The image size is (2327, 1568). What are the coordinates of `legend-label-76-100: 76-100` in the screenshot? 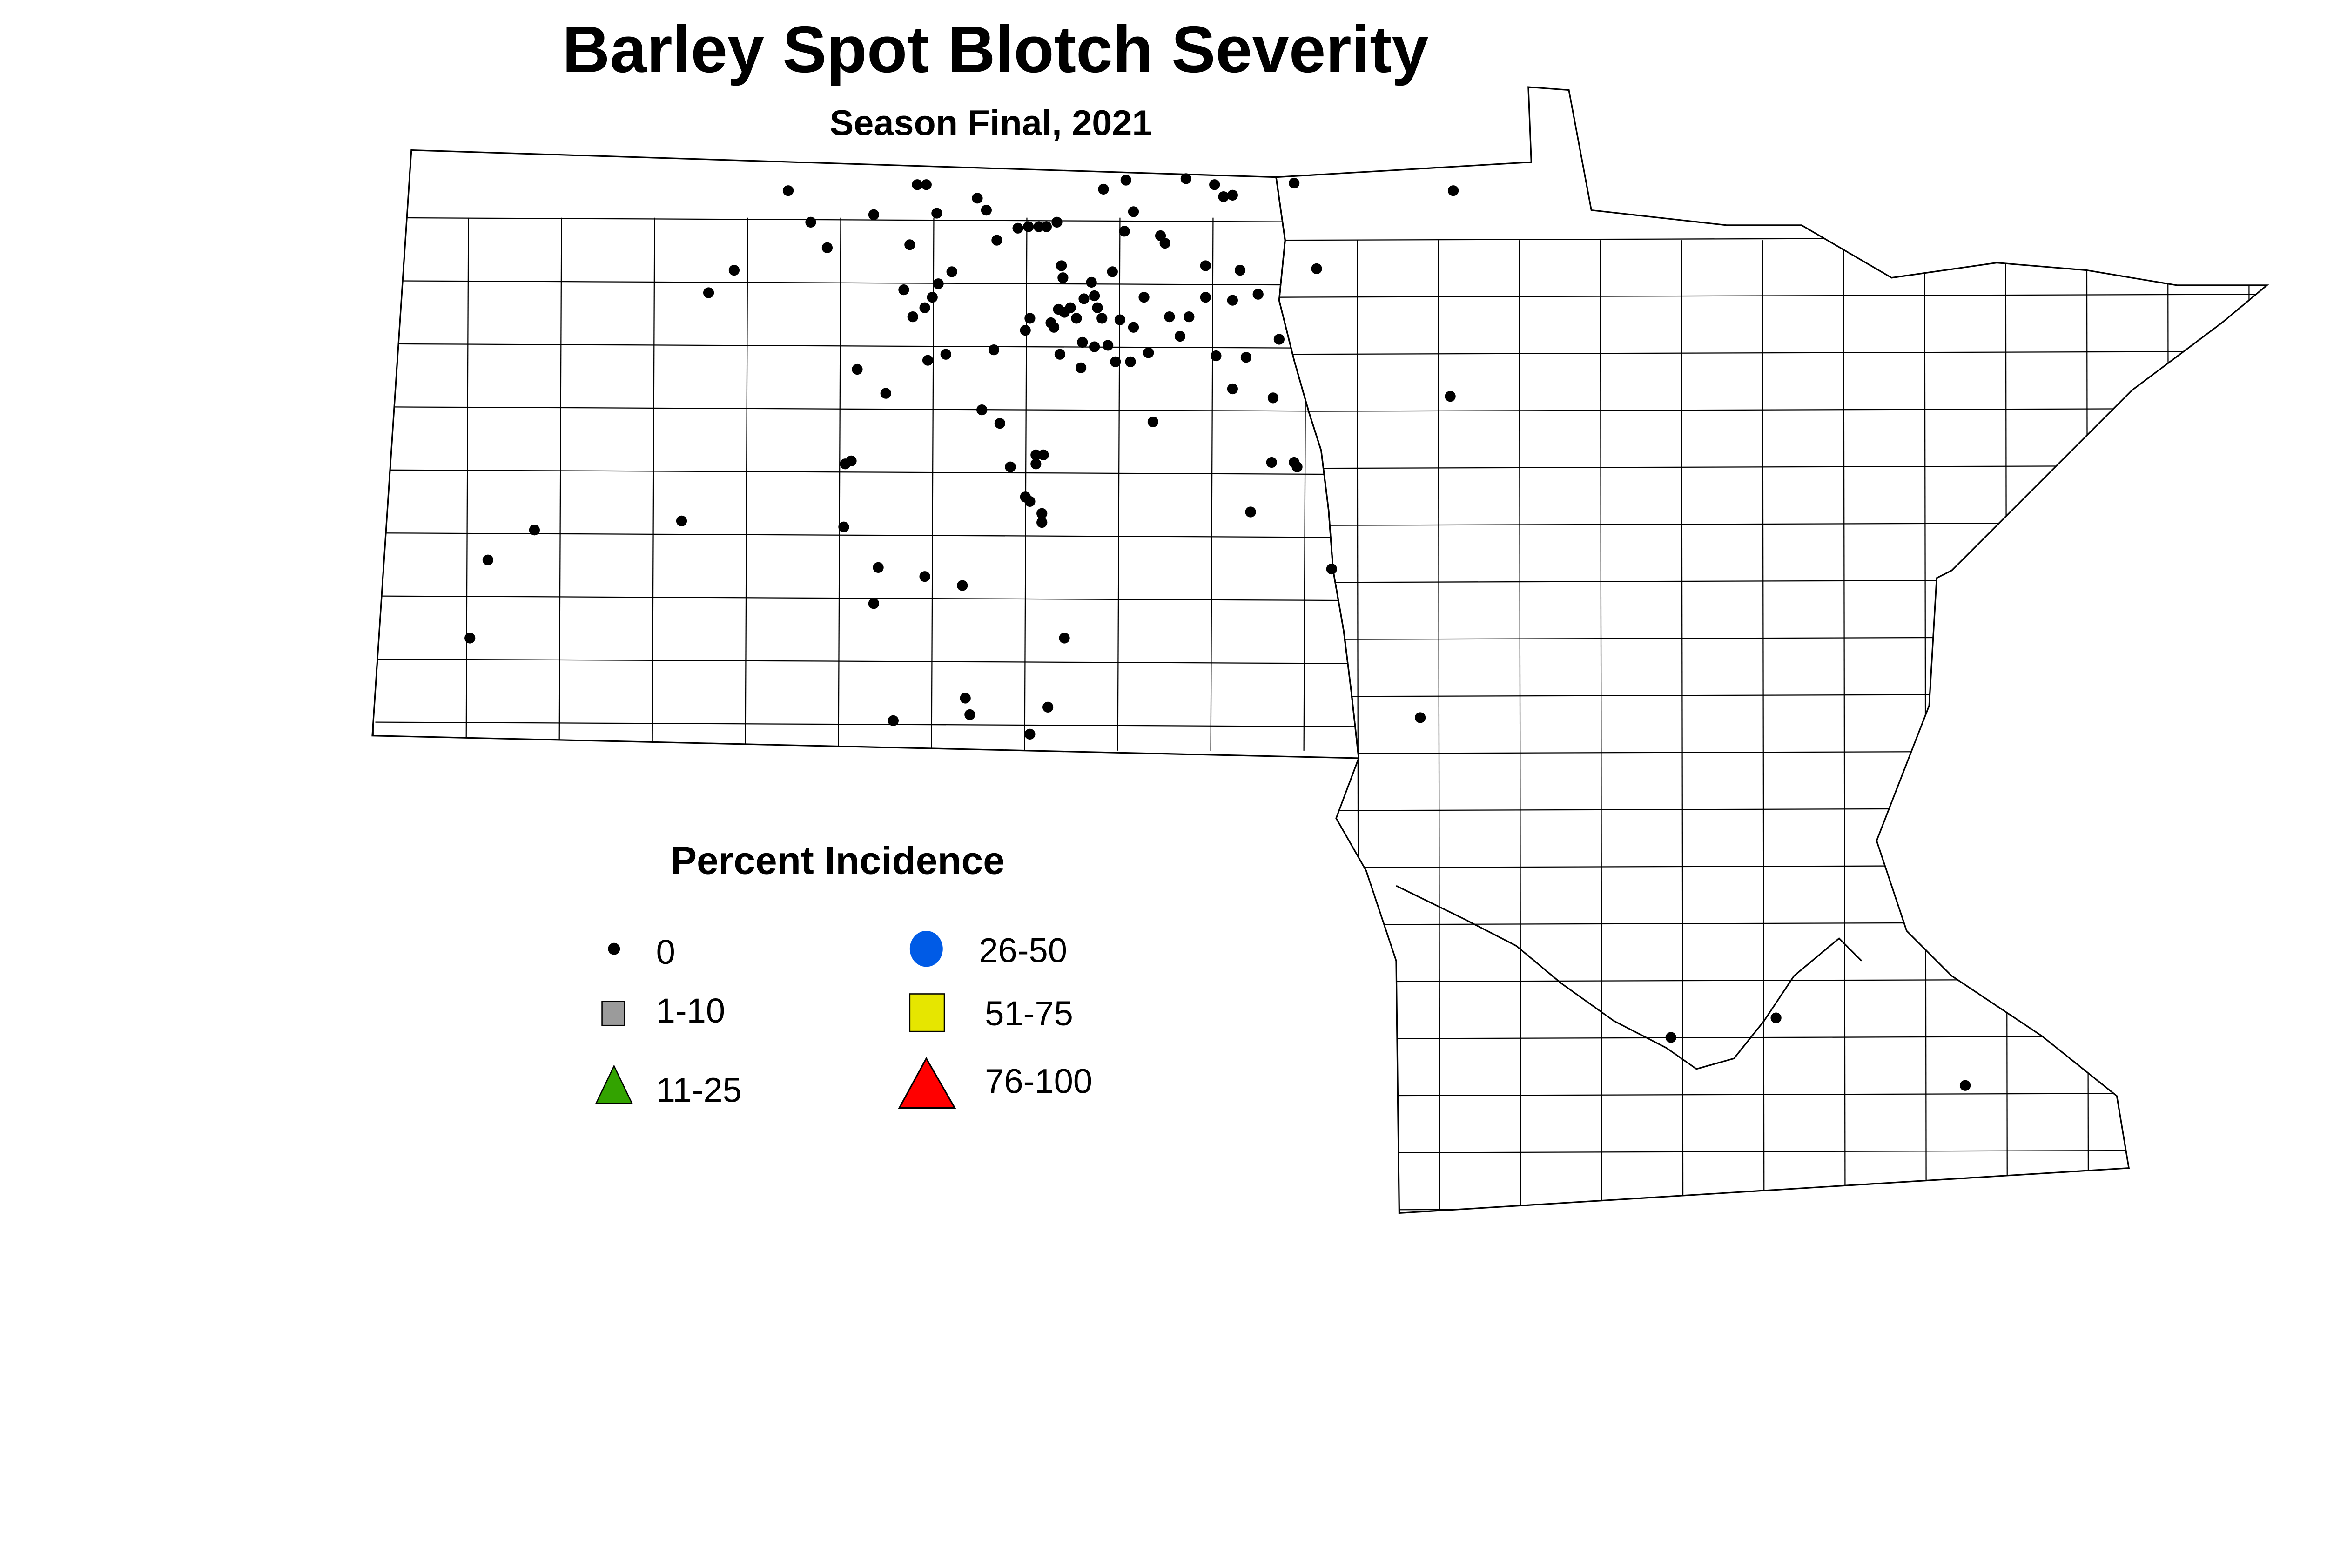 It's located at (1038, 1081).